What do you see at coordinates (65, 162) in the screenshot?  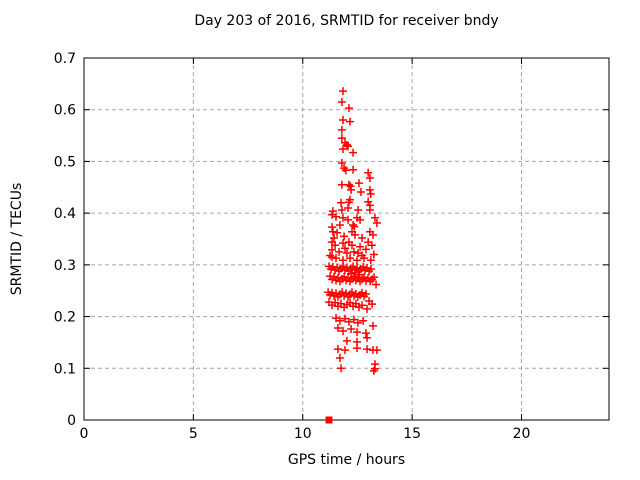 I see `svg-text: 0.5` at bounding box center [65, 162].